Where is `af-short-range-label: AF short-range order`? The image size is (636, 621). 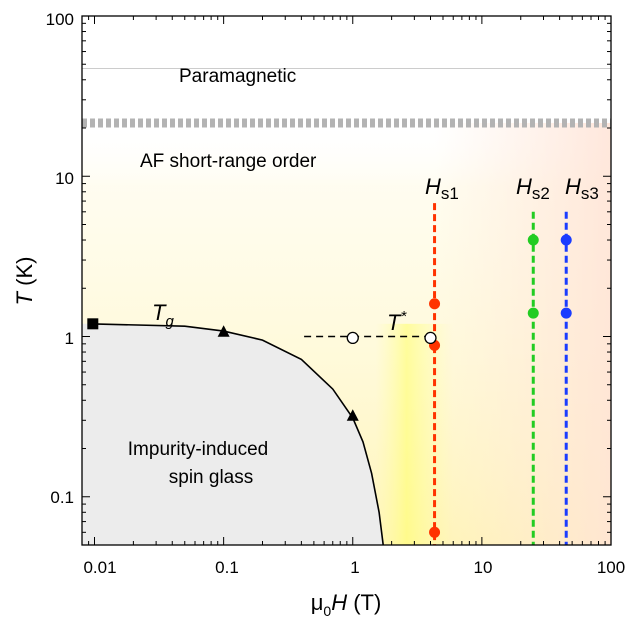
af-short-range-label: AF short-range order is located at coordinates (228, 161).